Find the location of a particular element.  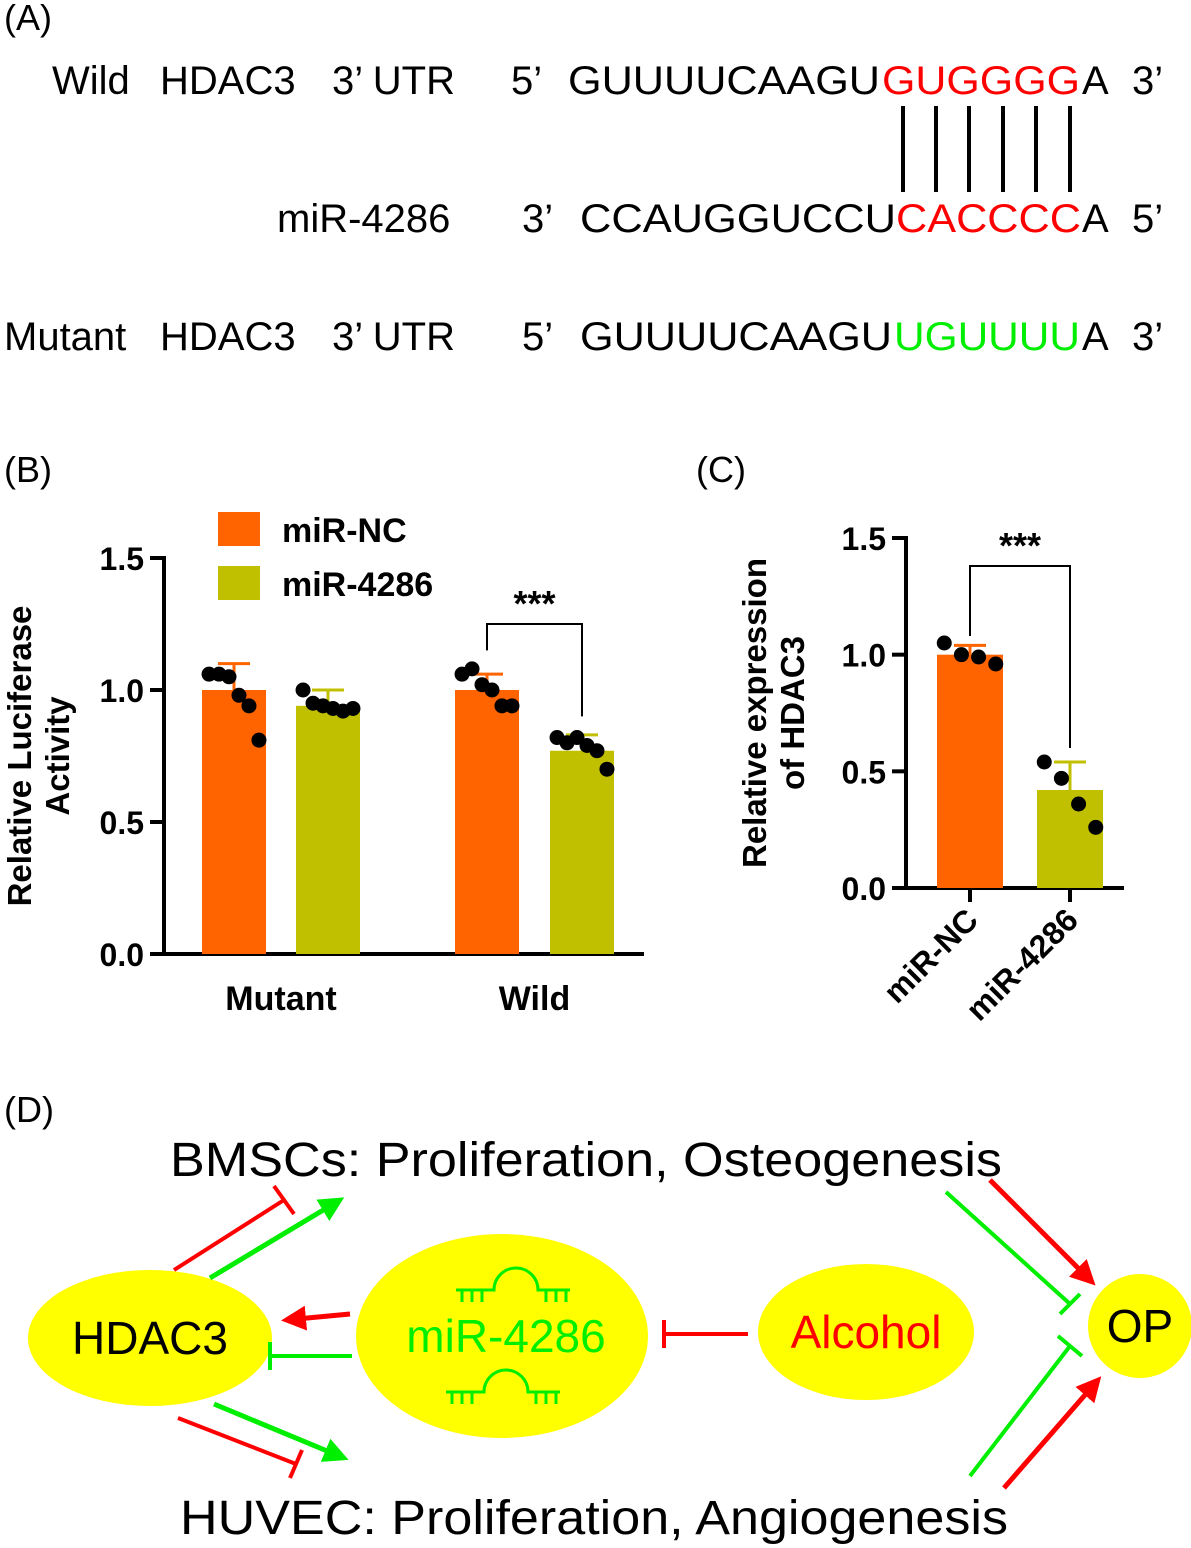

wild-gene: HDAC3 is located at coordinates (228, 81).